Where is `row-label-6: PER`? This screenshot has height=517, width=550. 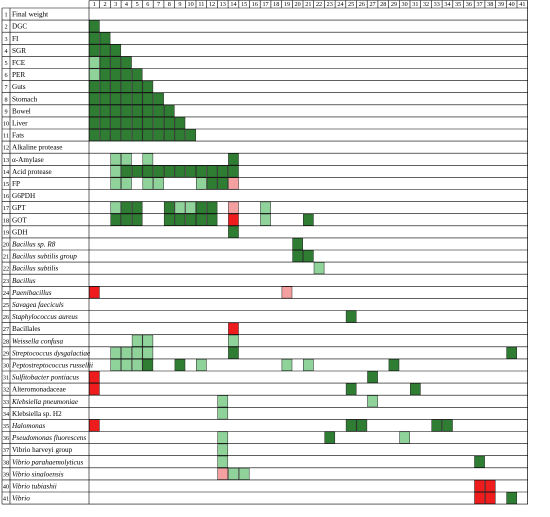
row-label-6: PER is located at coordinates (18, 75).